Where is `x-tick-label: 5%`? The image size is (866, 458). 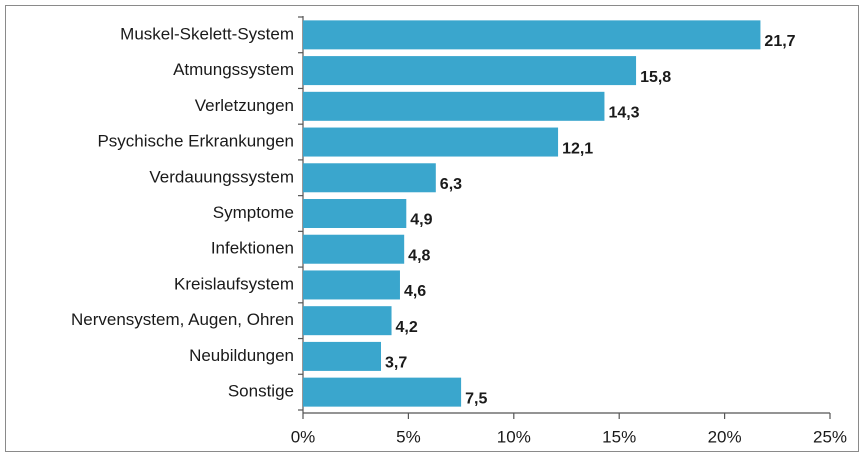 x-tick-label: 5% is located at coordinates (408, 436).